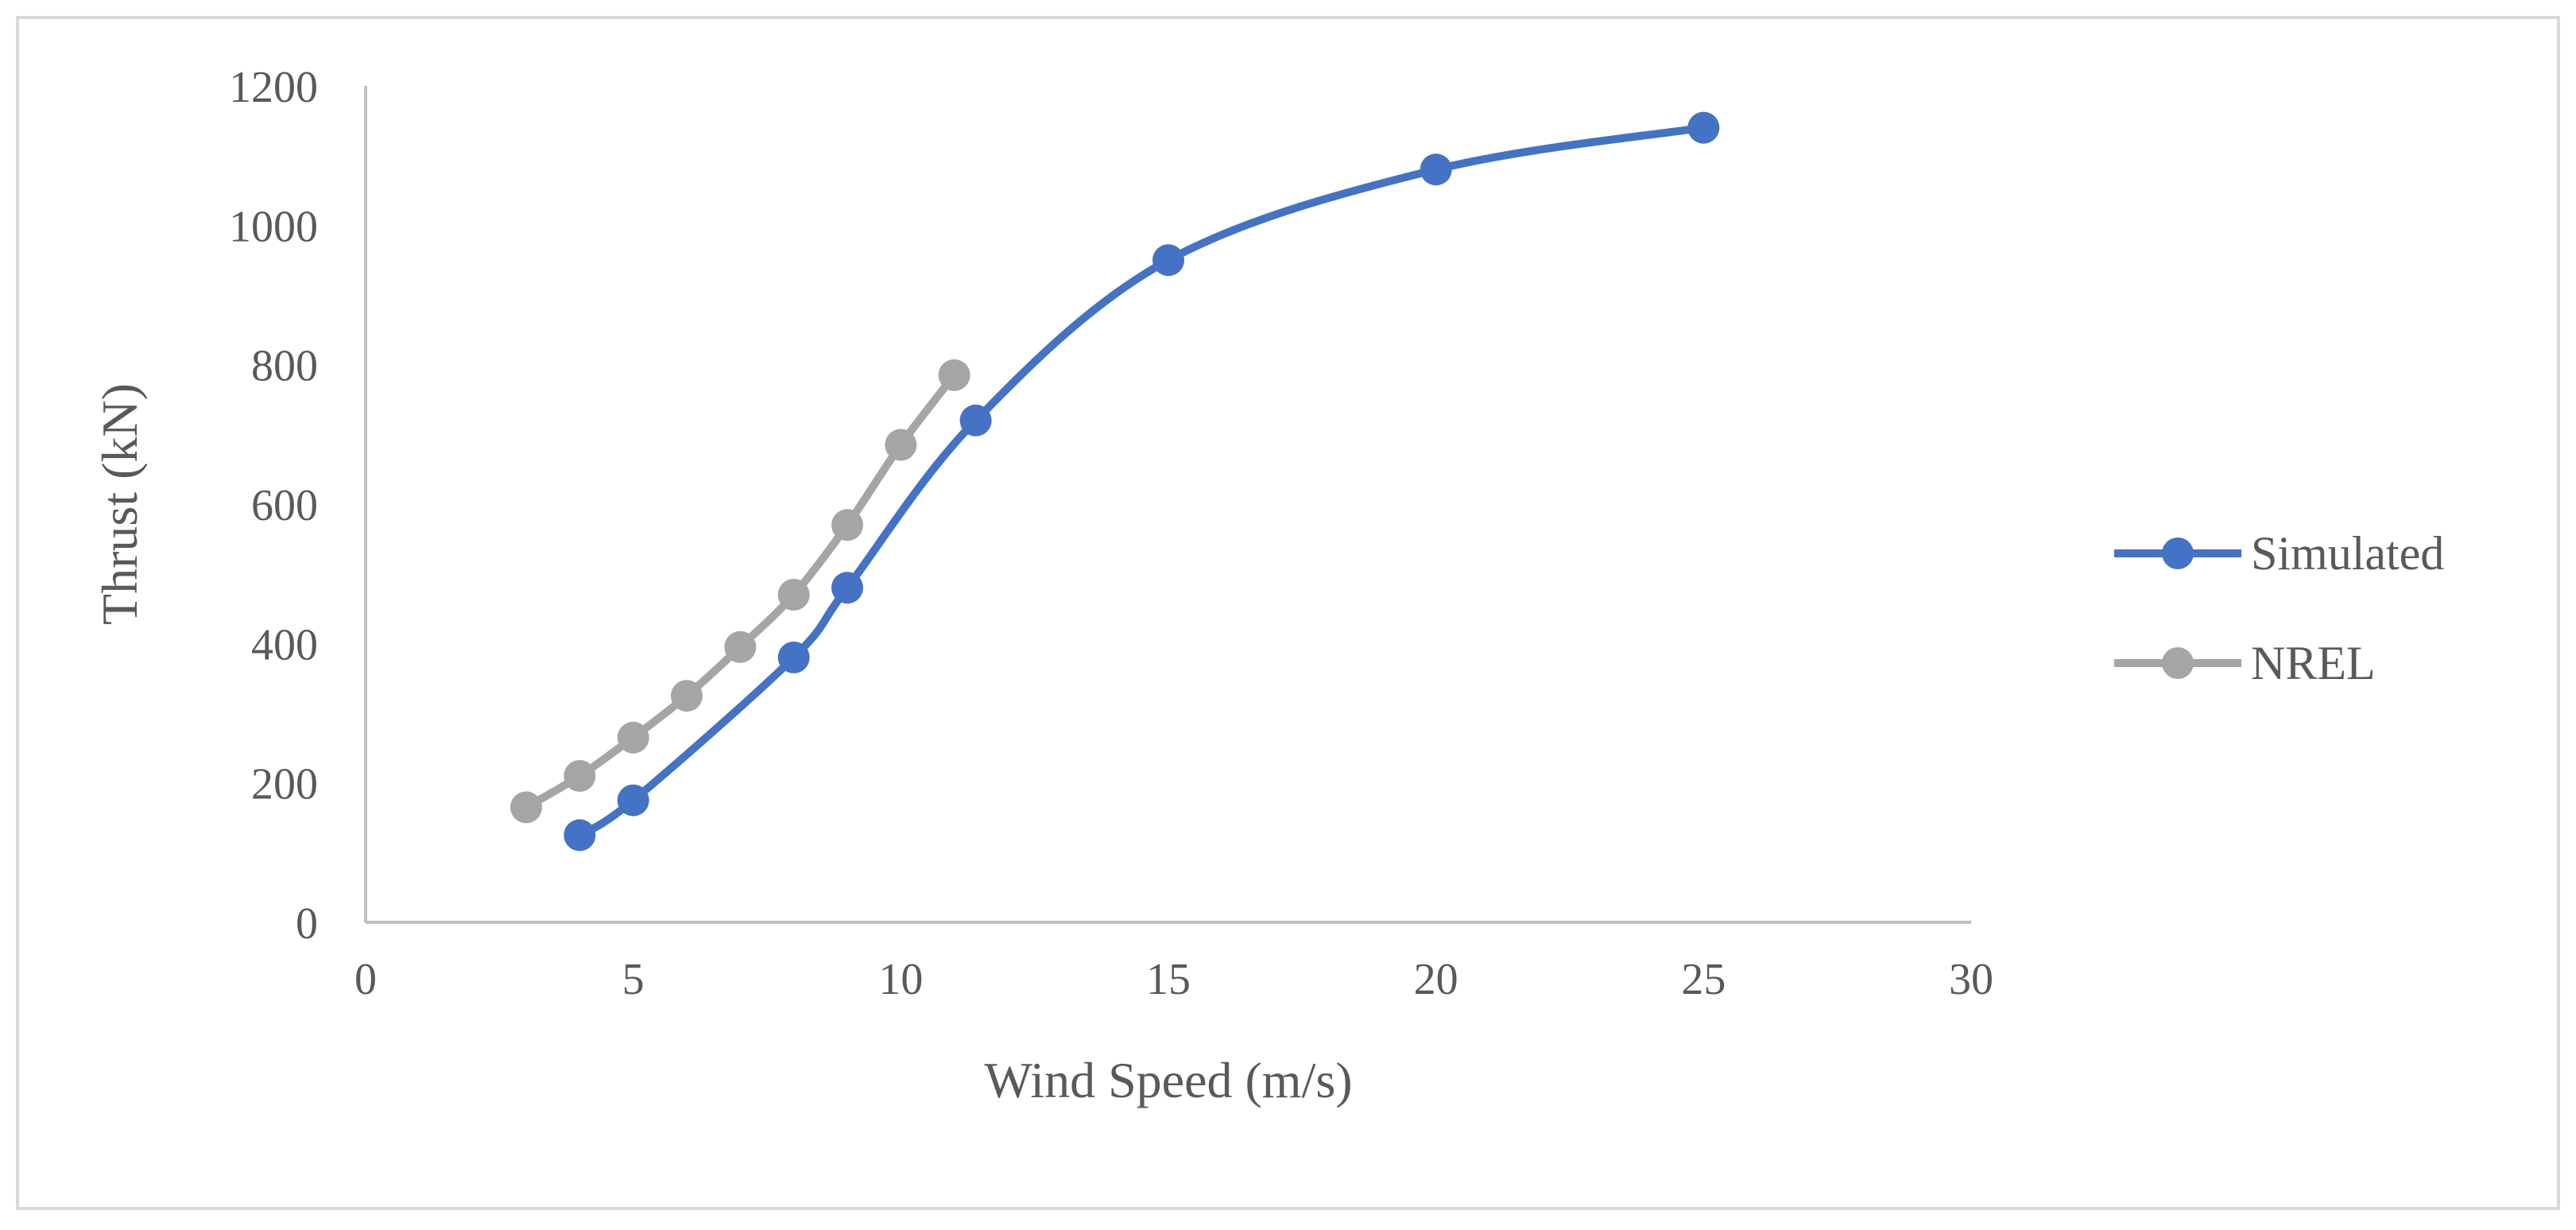 Image resolution: width=2576 pixels, height=1230 pixels. I want to click on x-tick-label: 20, so click(1436, 979).